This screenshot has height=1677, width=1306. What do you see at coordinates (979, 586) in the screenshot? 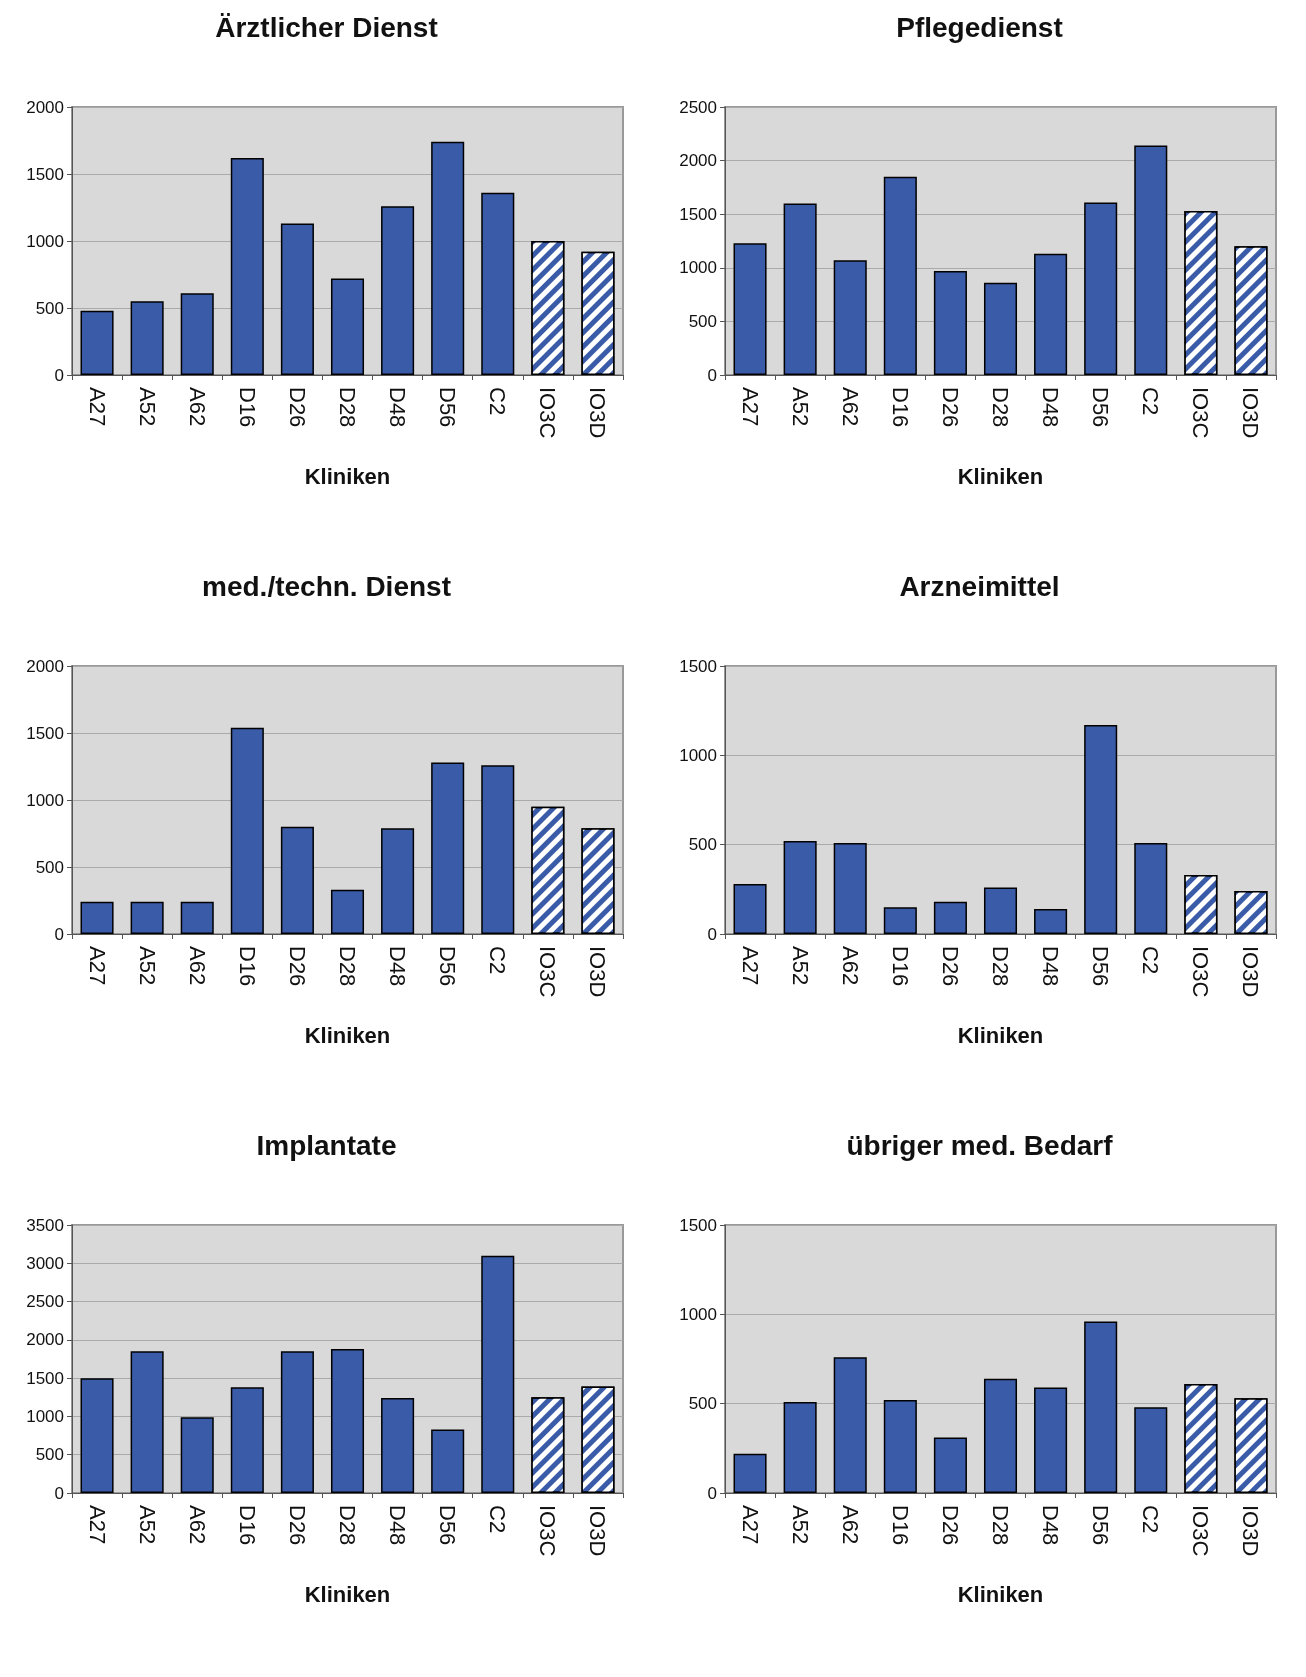
I see `chart-title: Arzneimittel` at bounding box center [979, 586].